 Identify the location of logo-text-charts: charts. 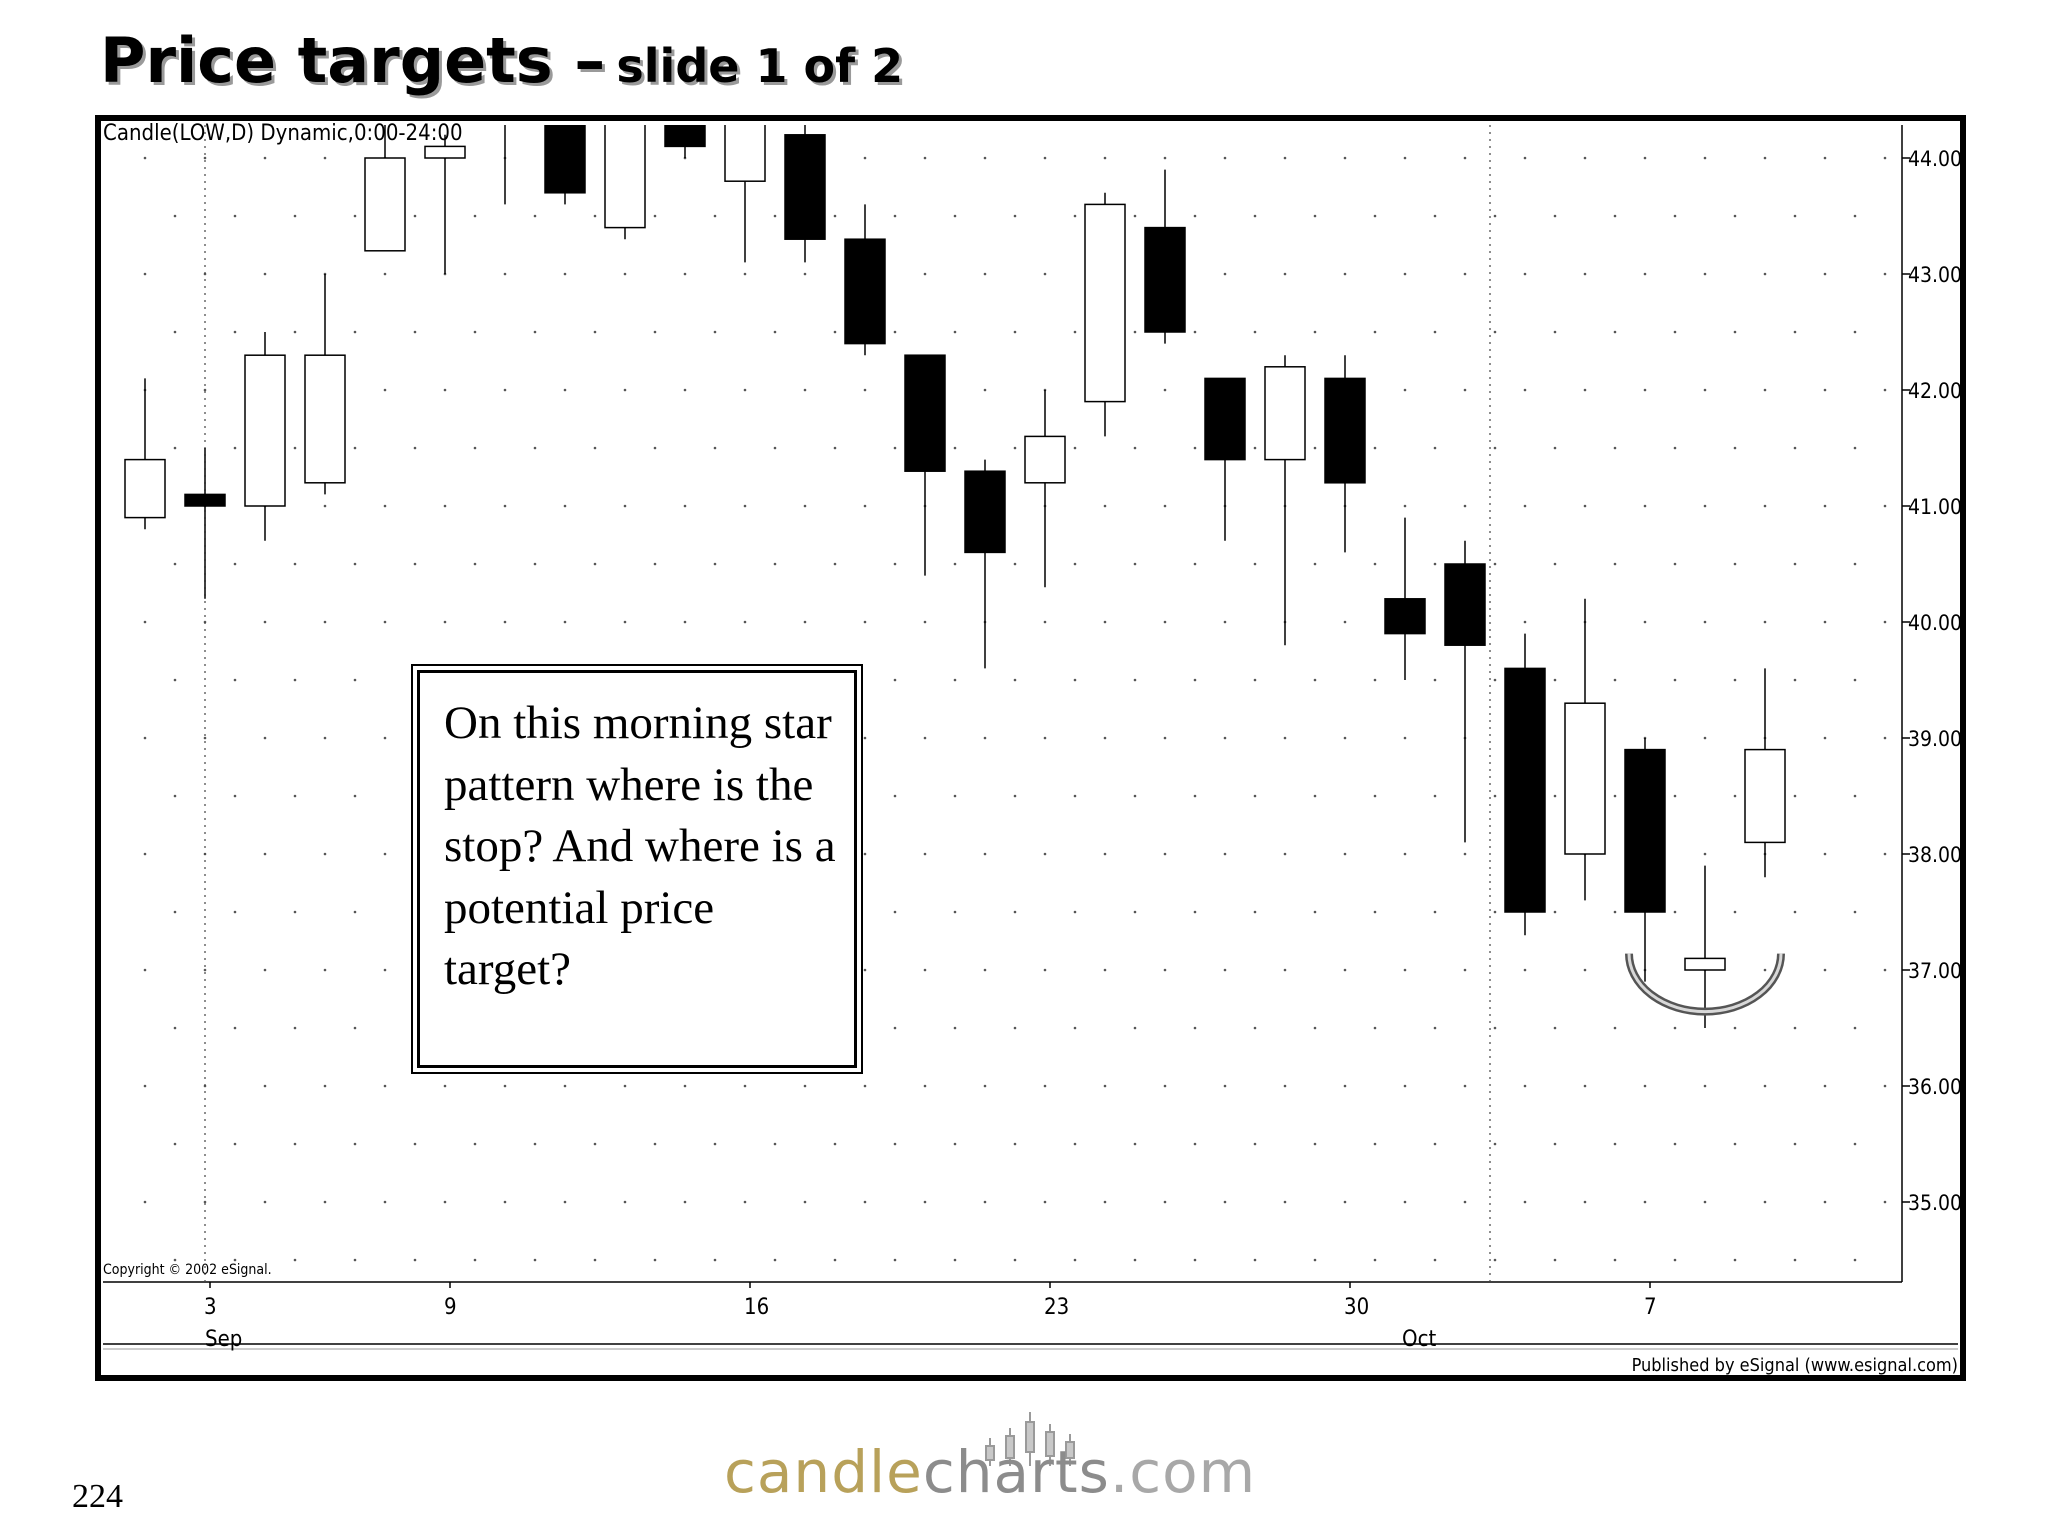
(1016, 1472).